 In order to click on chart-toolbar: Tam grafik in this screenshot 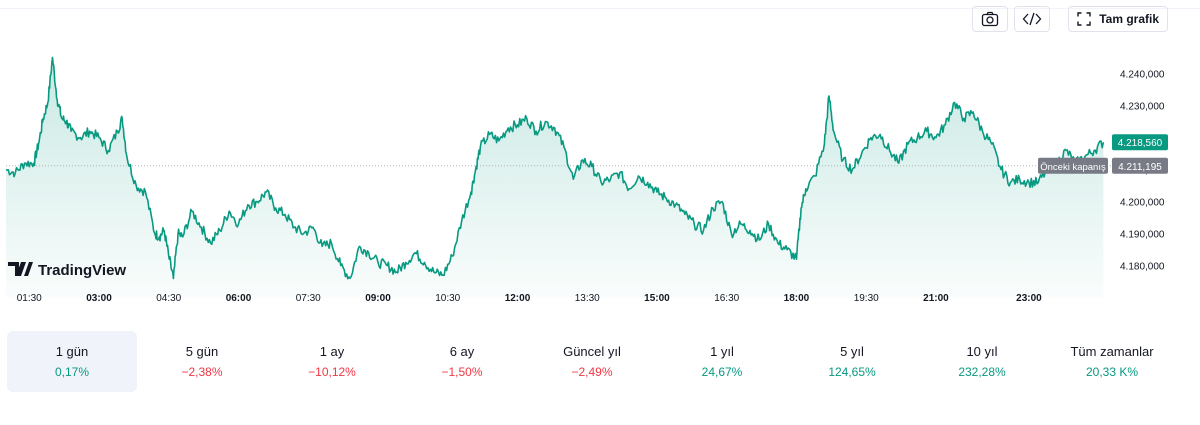, I will do `click(1070, 19)`.